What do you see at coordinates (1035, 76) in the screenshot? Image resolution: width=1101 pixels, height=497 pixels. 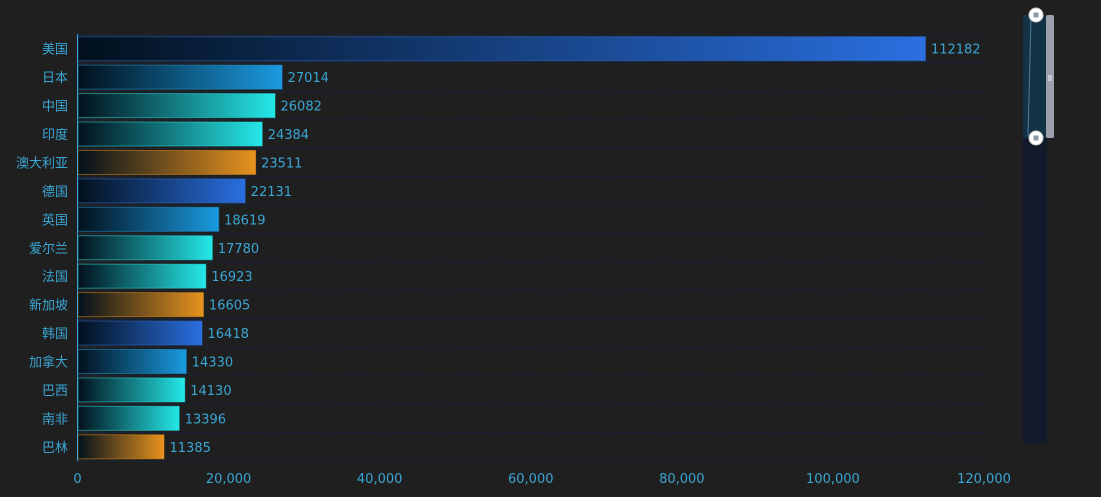 I see `data-zoom-window` at bounding box center [1035, 76].